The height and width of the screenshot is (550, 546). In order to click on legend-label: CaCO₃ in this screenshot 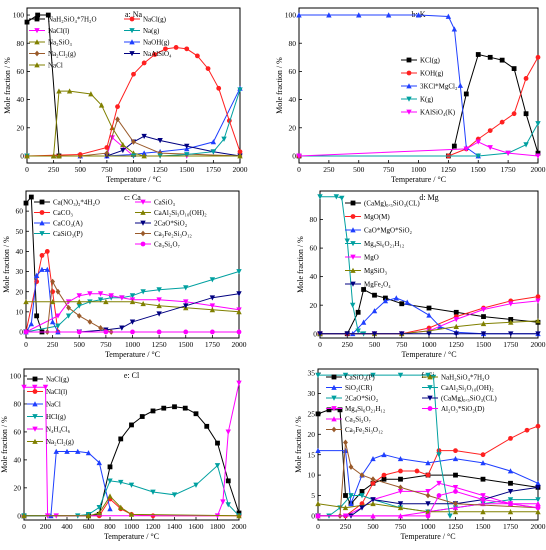, I will do `click(63, 213)`.